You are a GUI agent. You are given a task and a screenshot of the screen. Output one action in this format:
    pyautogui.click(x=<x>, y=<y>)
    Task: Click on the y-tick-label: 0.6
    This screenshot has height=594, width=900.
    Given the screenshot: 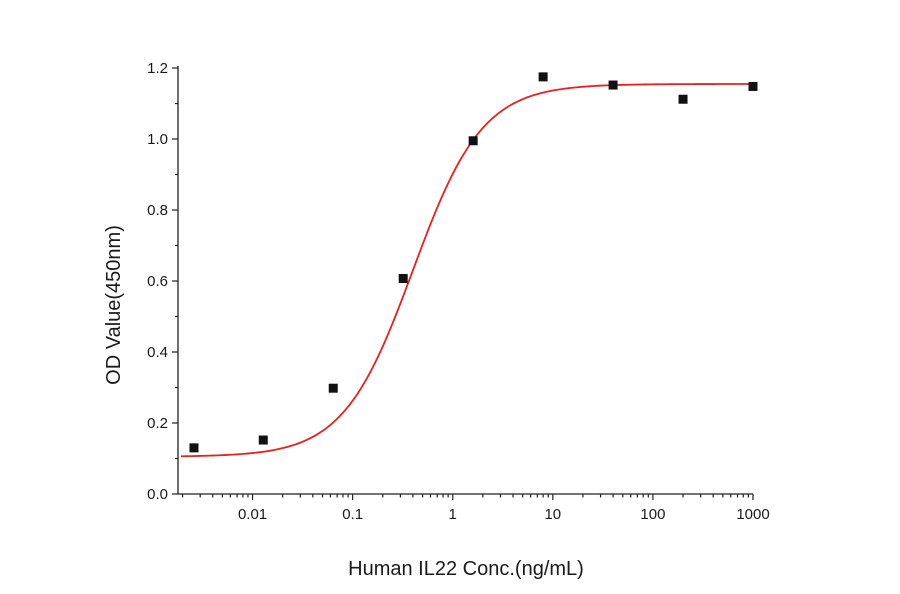 What is the action you would take?
    pyautogui.click(x=157, y=281)
    